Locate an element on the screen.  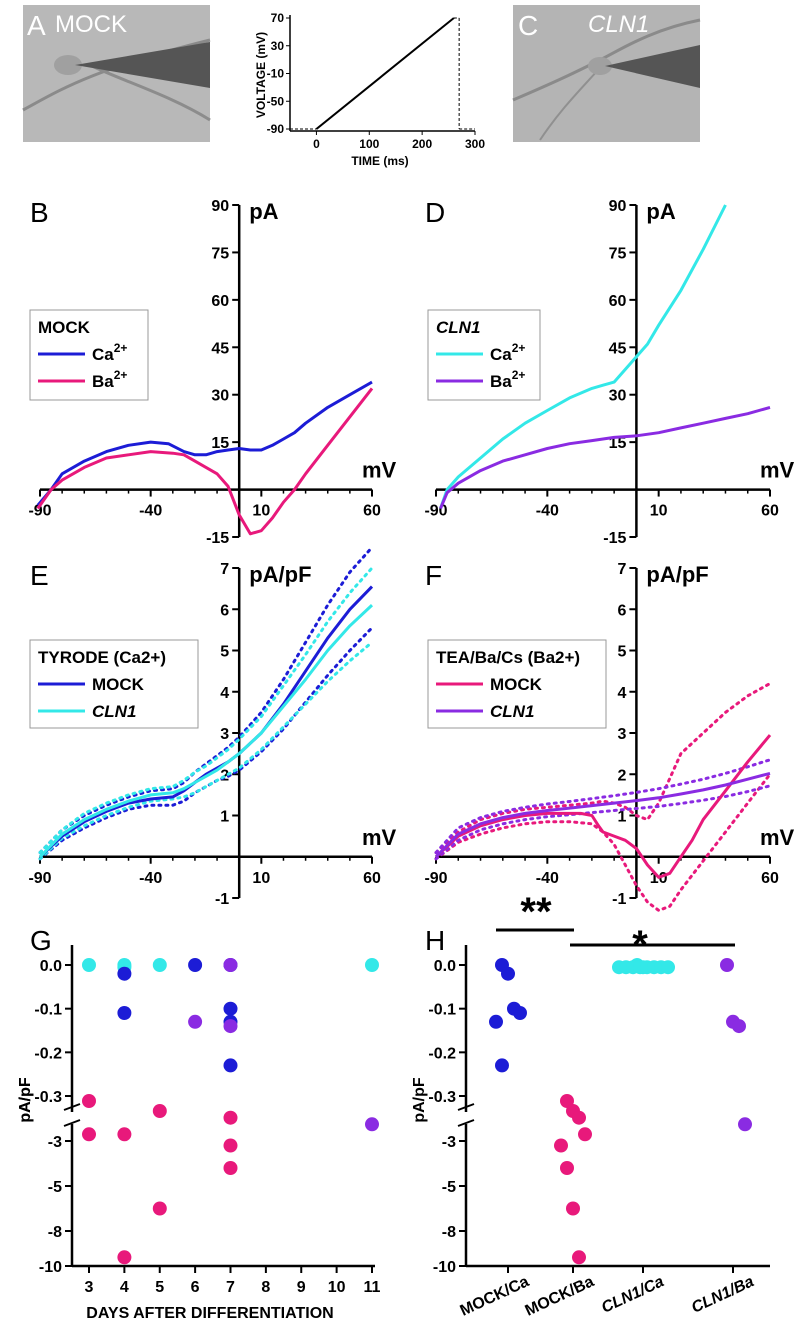
x-tick-label: 4 is located at coordinates (124, 1287).